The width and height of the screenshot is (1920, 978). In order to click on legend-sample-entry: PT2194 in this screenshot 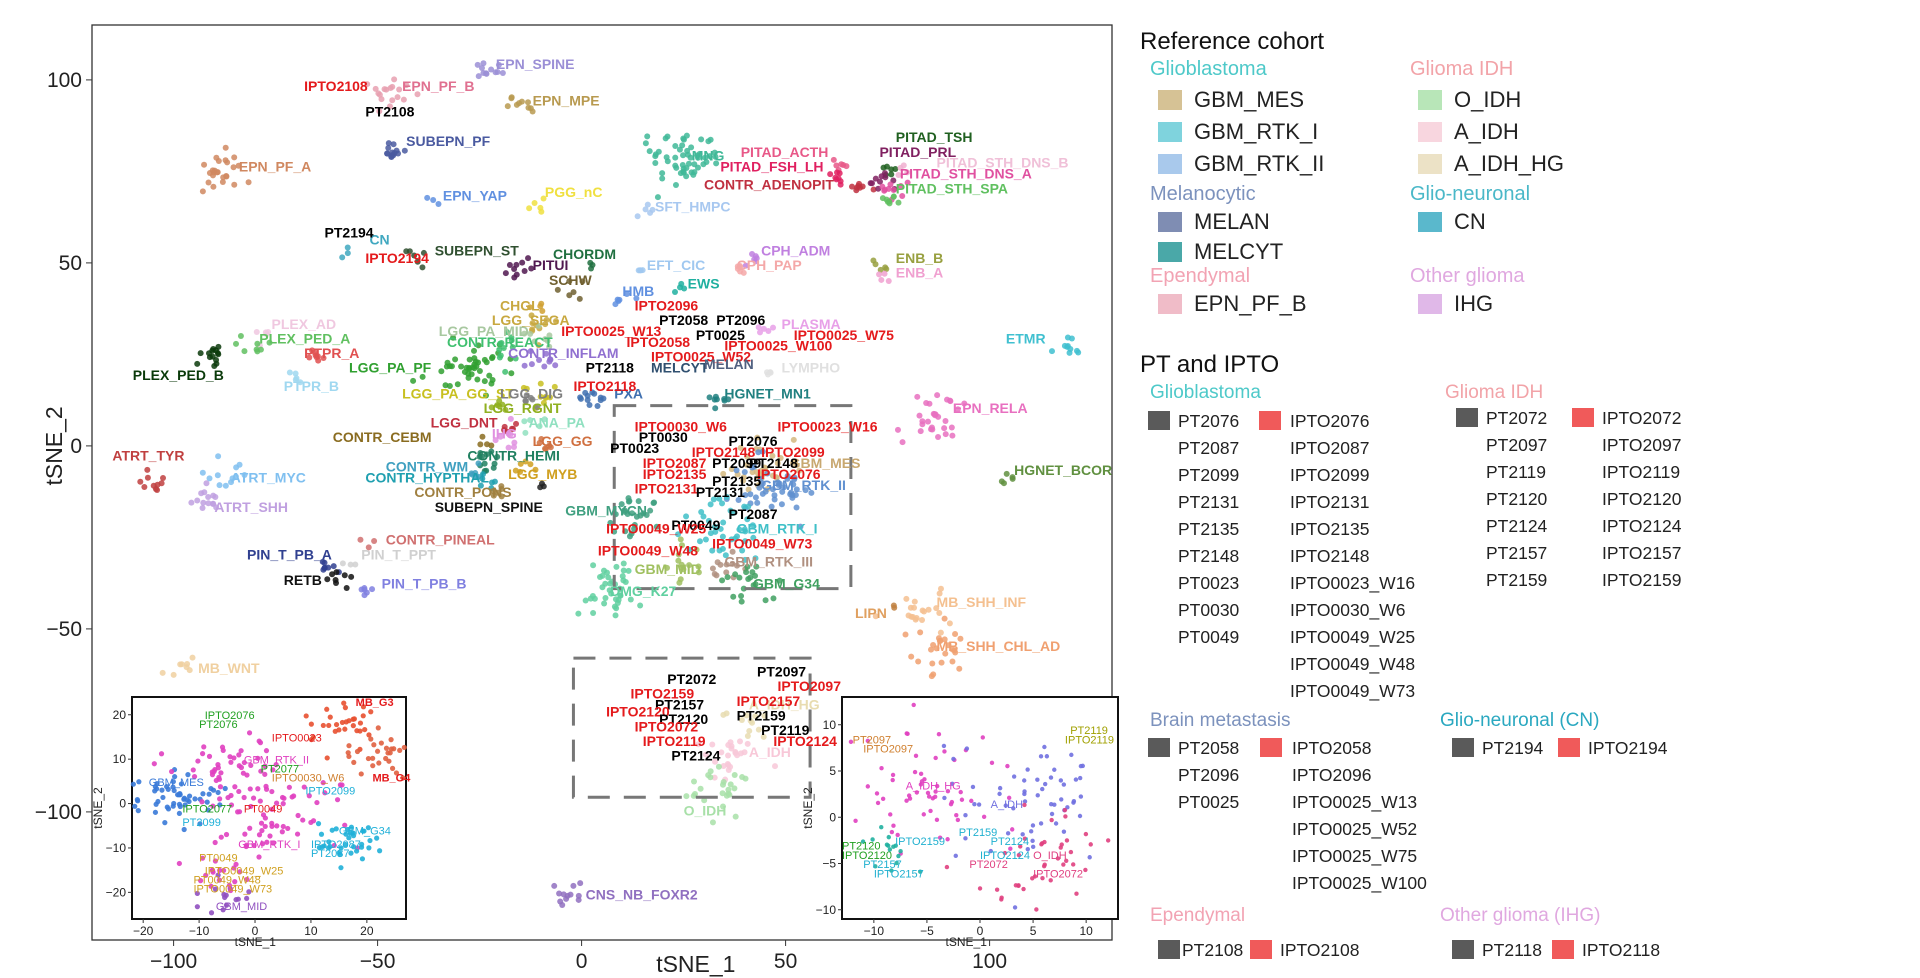, I will do `click(1513, 748)`.